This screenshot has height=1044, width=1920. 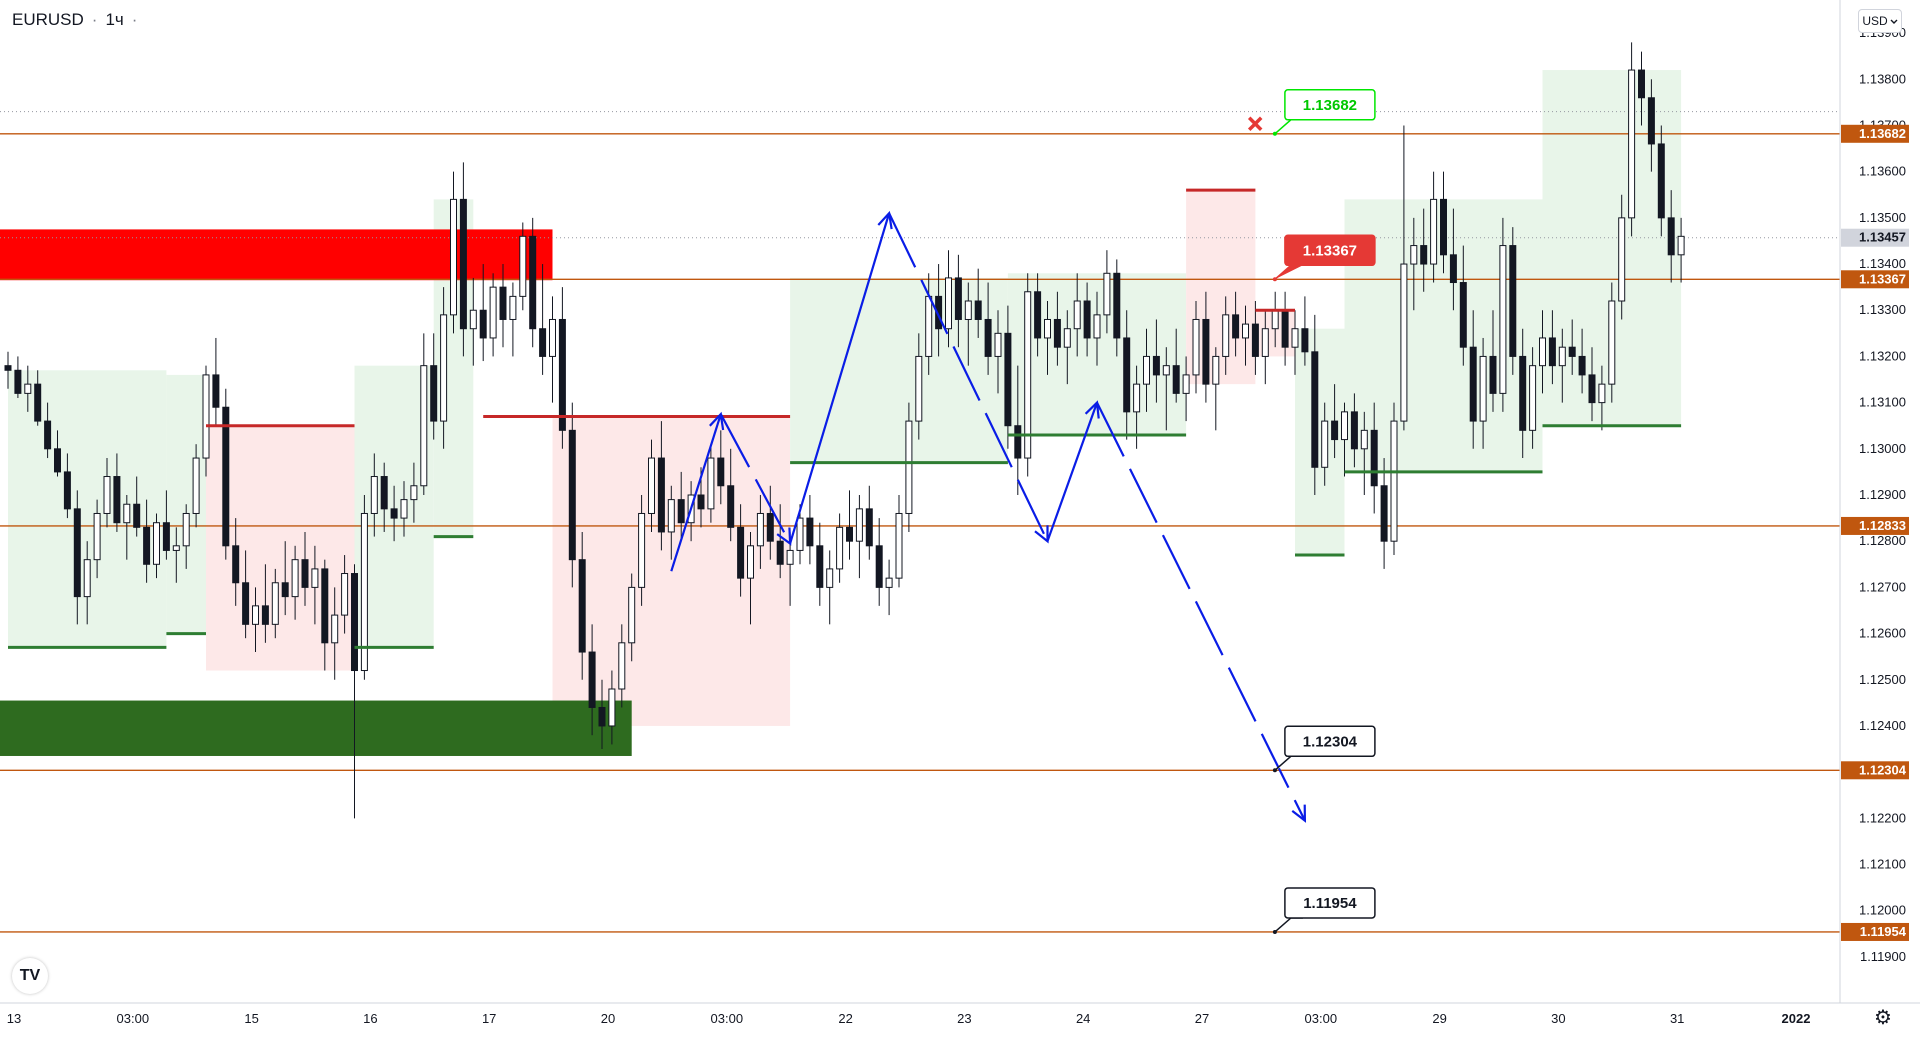 I want to click on price-level-tag: 1.11954, so click(x=1875, y=931).